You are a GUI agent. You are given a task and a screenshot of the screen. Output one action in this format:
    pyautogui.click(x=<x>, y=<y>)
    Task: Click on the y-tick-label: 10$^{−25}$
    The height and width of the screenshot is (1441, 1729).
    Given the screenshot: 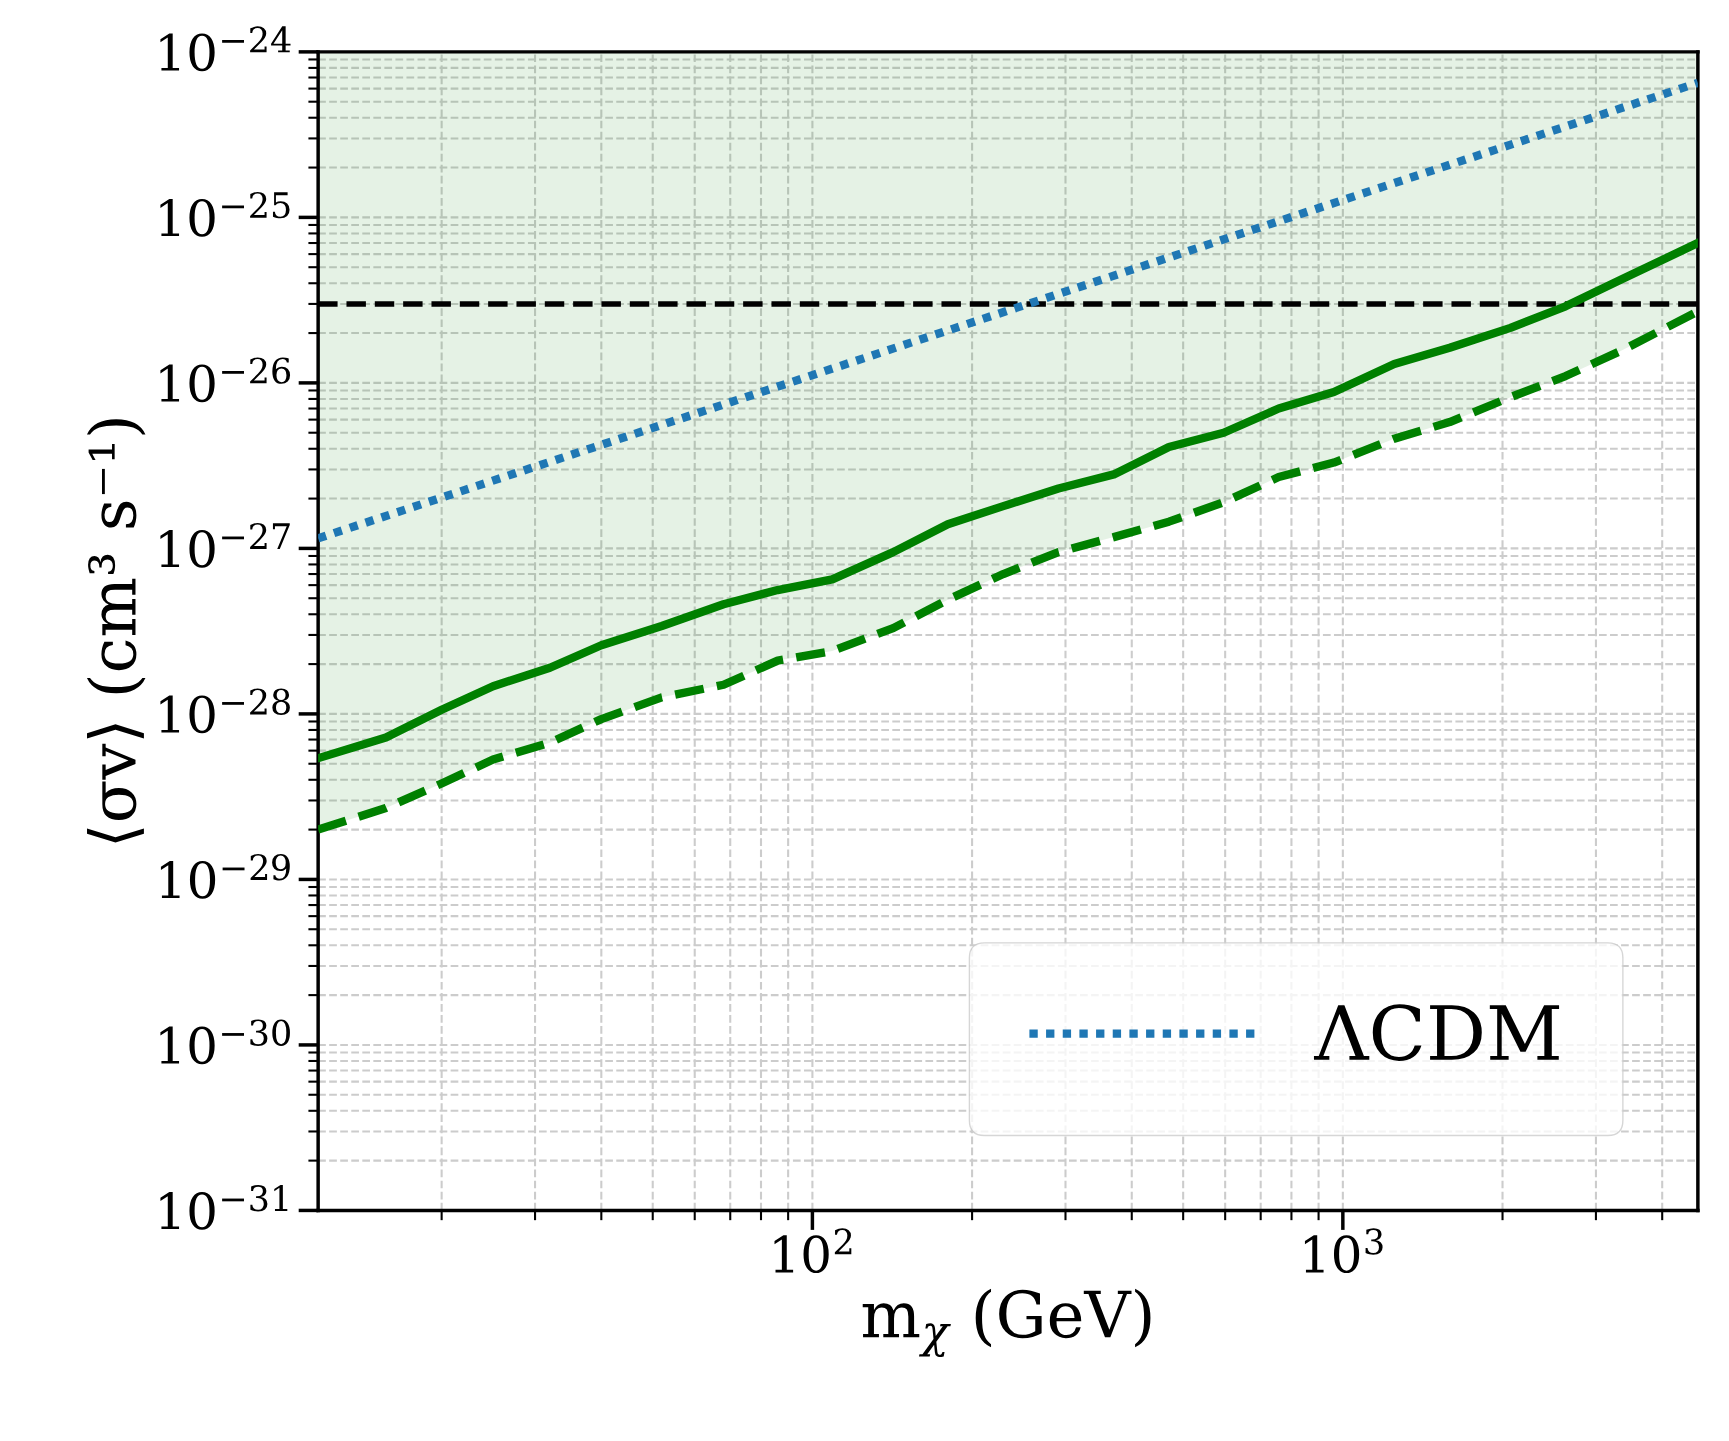 What is the action you would take?
    pyautogui.click(x=225, y=214)
    